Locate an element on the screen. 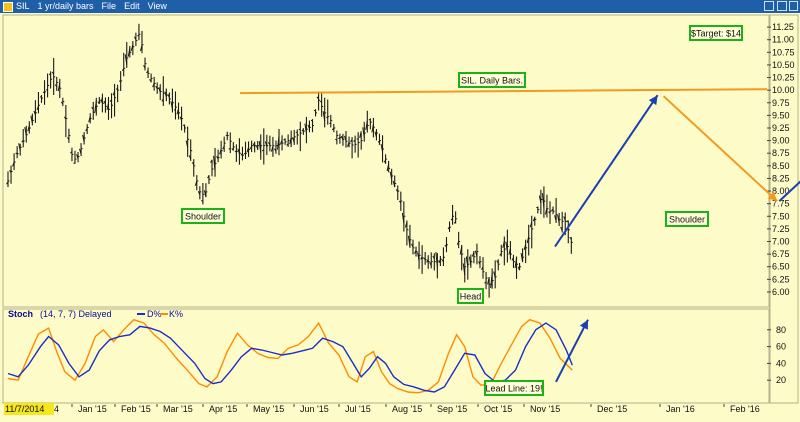  menu-file: File is located at coordinates (109, 6).